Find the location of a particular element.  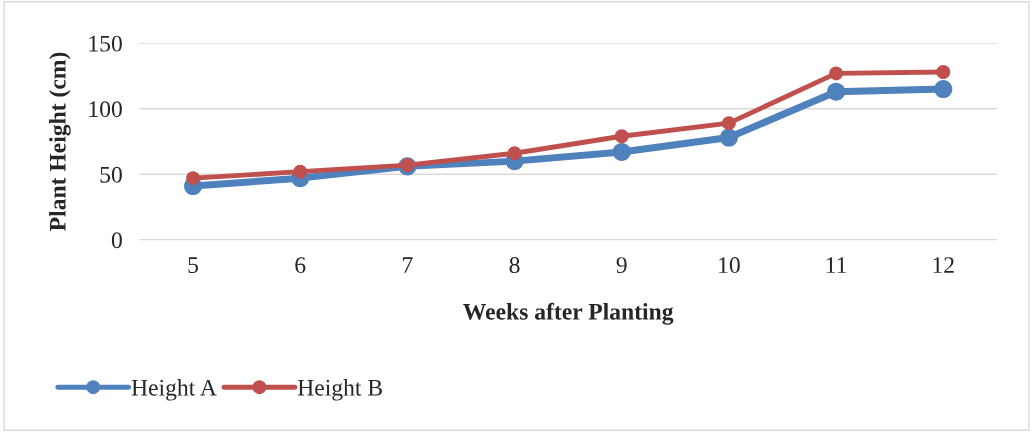

y-tick-label: 50 is located at coordinates (111, 174).